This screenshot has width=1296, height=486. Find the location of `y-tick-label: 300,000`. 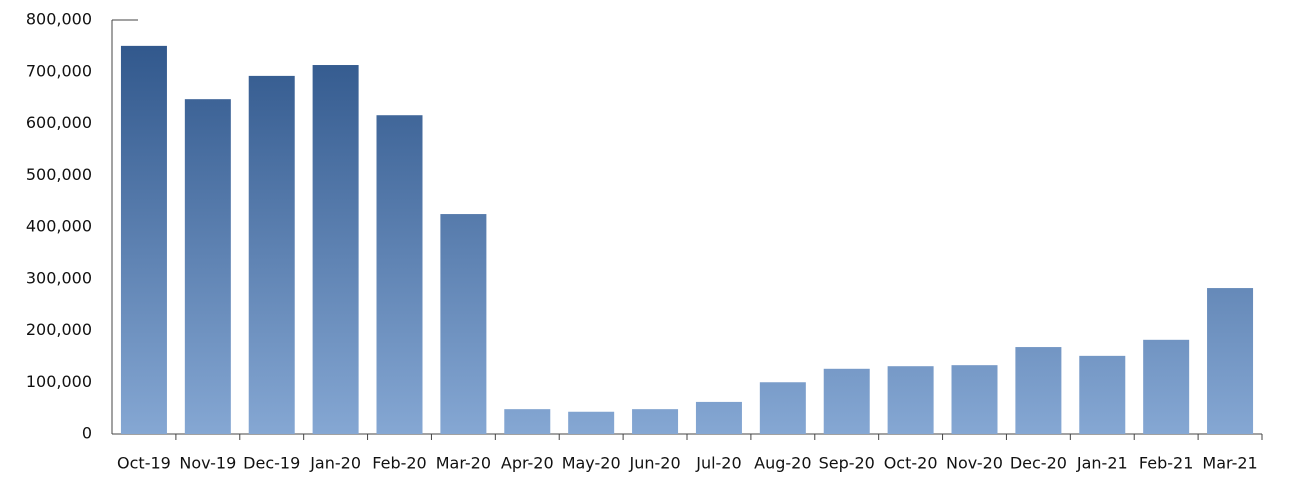

y-tick-label: 300,000 is located at coordinates (59, 277).